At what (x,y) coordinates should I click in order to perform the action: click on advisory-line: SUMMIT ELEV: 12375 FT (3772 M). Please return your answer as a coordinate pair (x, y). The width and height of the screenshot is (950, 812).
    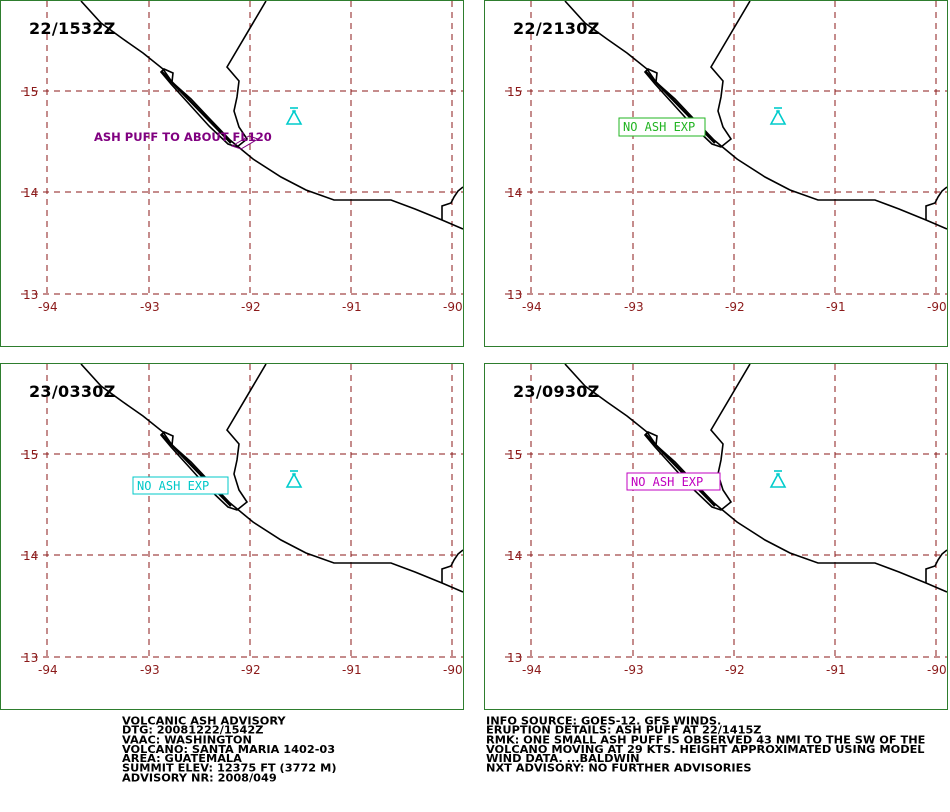
    Looking at the image, I should click on (229, 768).